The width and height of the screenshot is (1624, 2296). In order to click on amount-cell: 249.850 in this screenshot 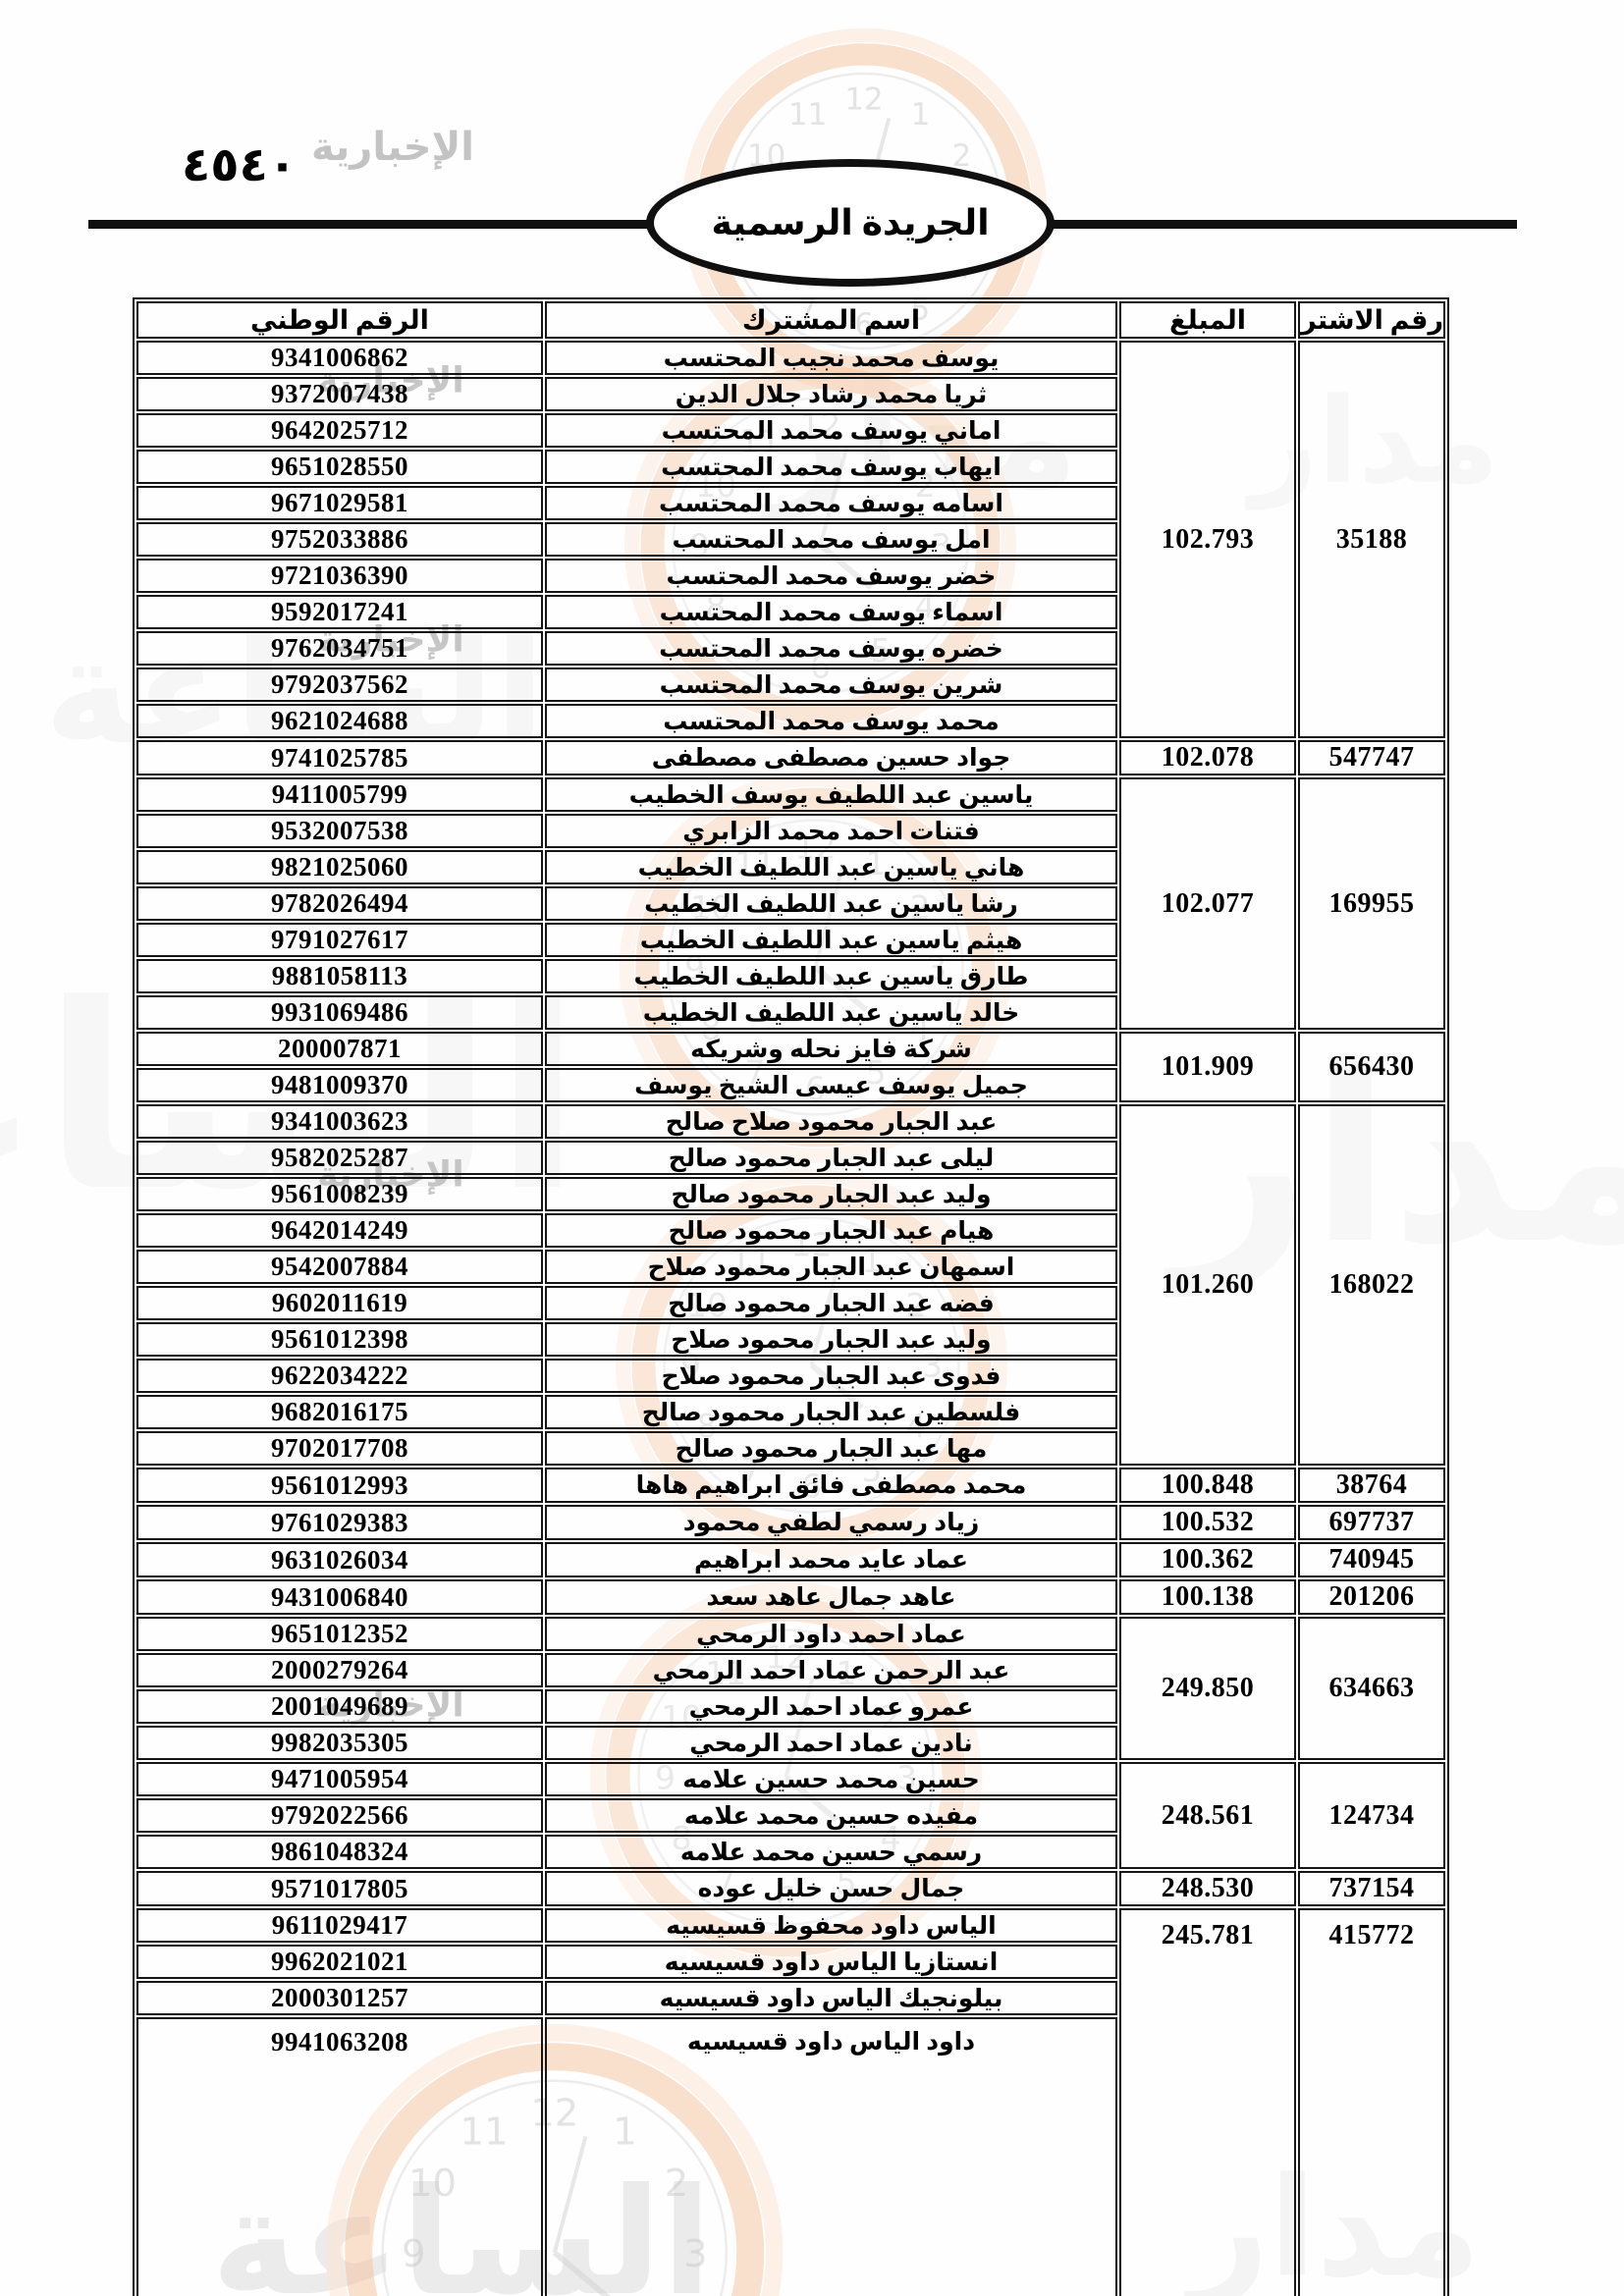, I will do `click(1207, 1688)`.